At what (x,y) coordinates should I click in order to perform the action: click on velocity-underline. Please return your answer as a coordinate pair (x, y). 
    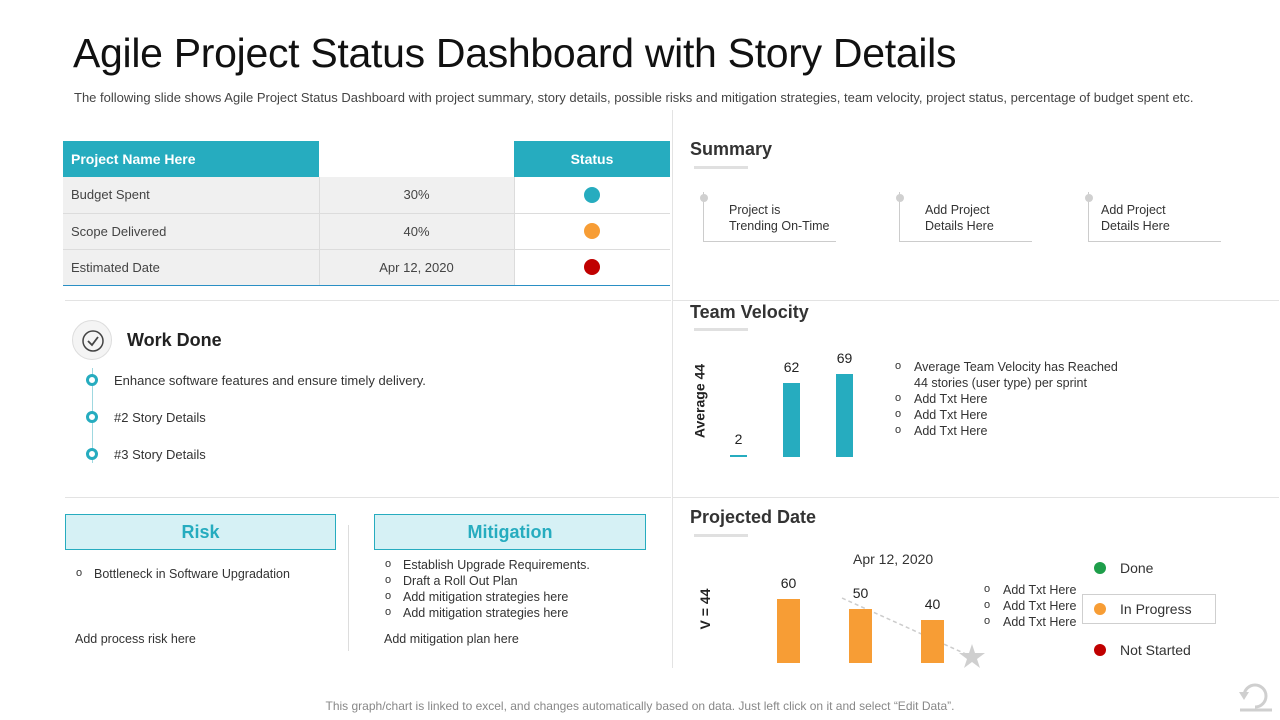
    Looking at the image, I should click on (721, 329).